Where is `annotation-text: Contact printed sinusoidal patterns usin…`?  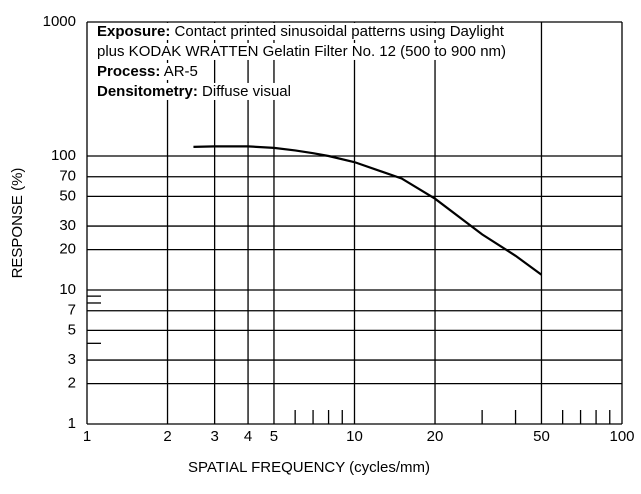 annotation-text: Contact printed sinusoidal patterns usin… is located at coordinates (340, 31).